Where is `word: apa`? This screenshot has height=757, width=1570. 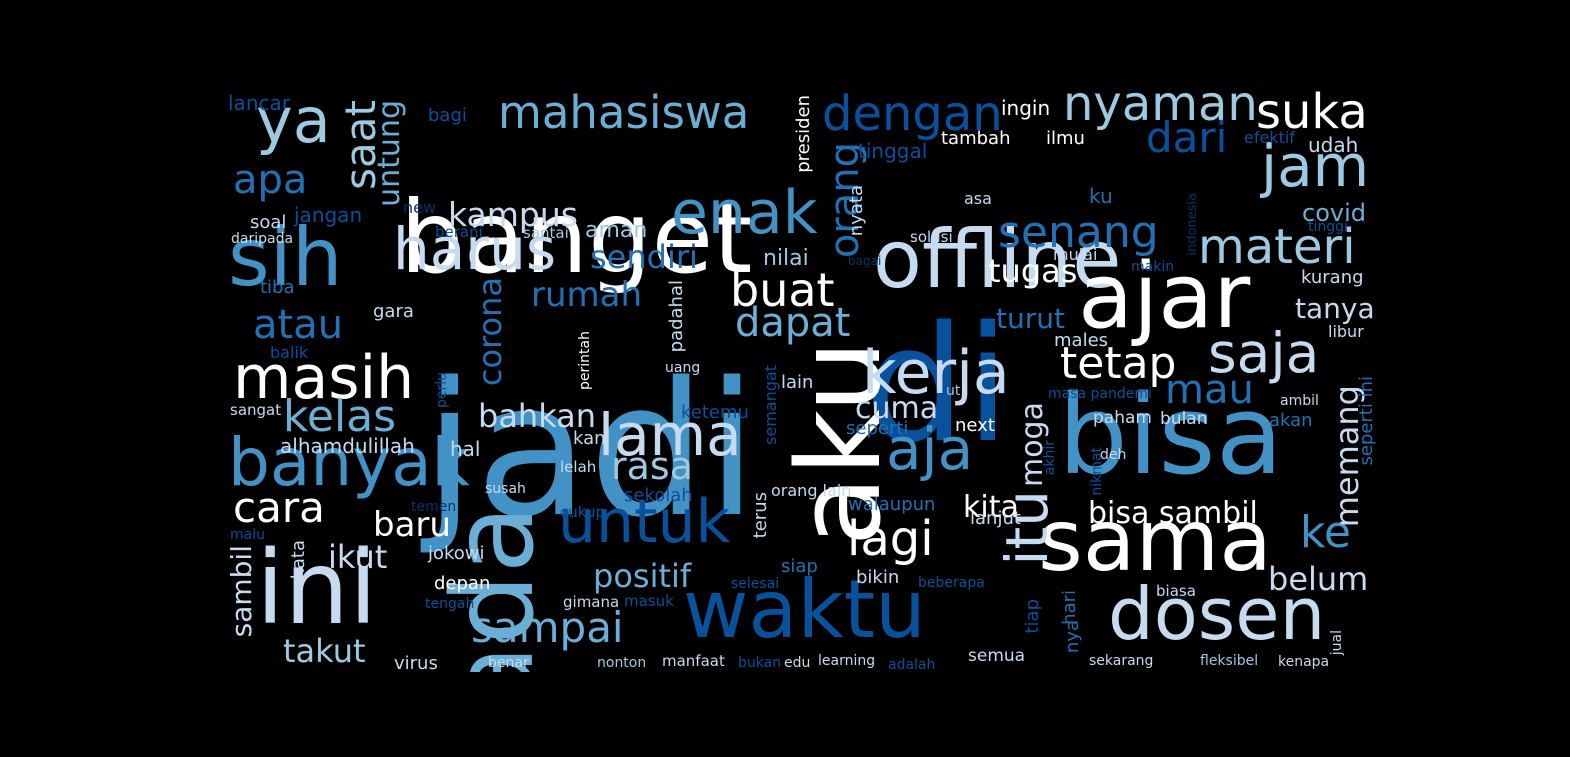 word: apa is located at coordinates (270, 180).